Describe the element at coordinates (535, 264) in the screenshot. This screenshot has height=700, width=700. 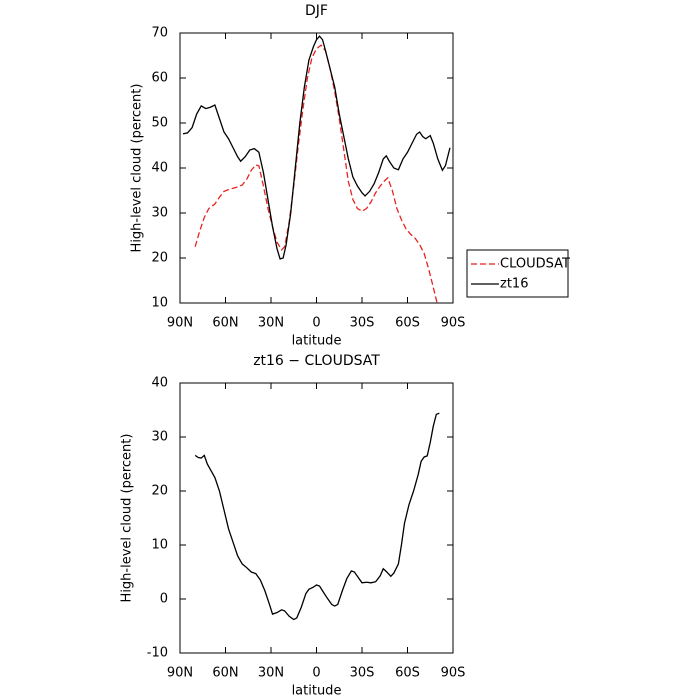
I see `legend-label: CLOUDSAT` at that location.